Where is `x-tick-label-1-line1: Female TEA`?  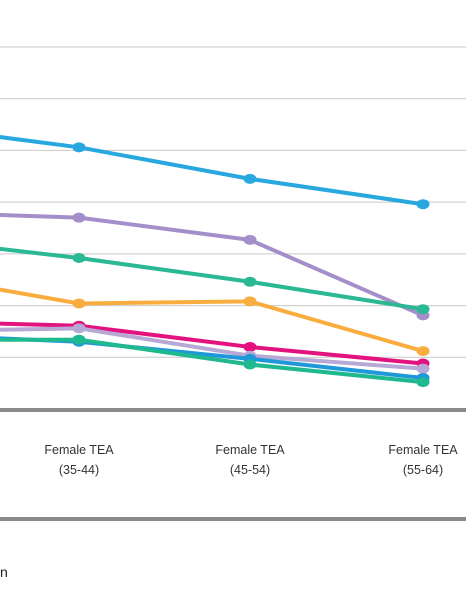
x-tick-label-1-line1: Female TEA is located at coordinates (79, 450).